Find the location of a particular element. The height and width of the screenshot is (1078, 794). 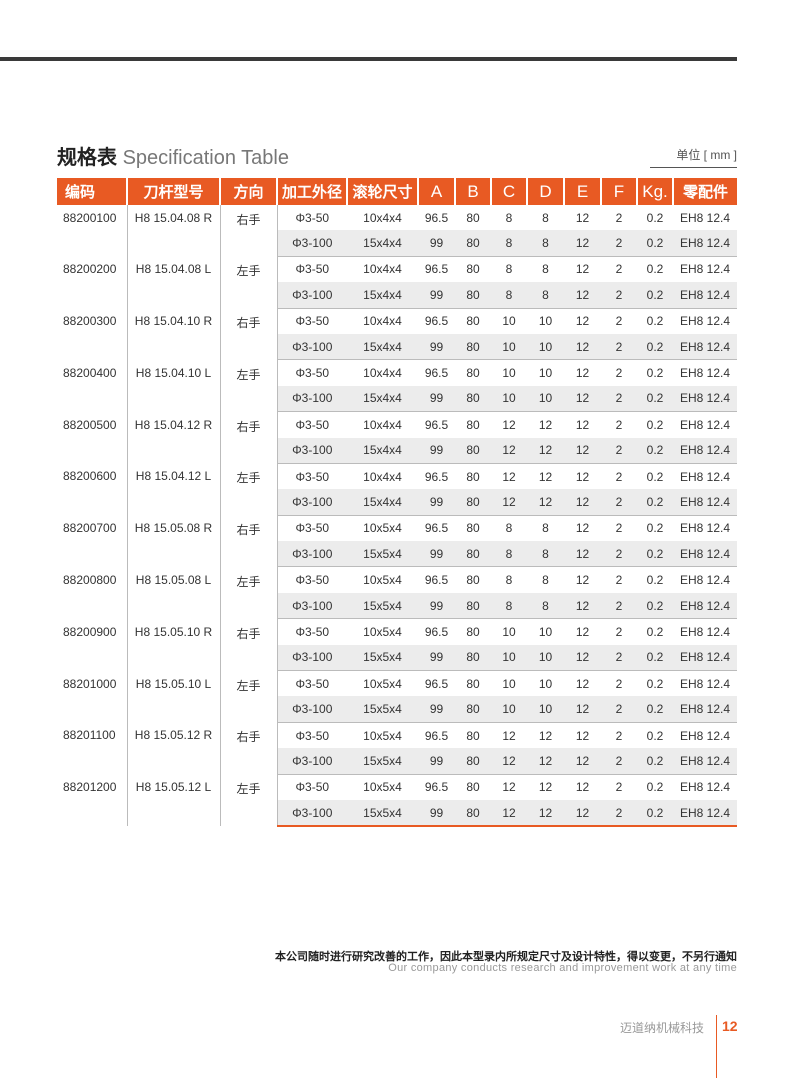

tool-model: H8 15.04.12 L is located at coordinates (174, 489).